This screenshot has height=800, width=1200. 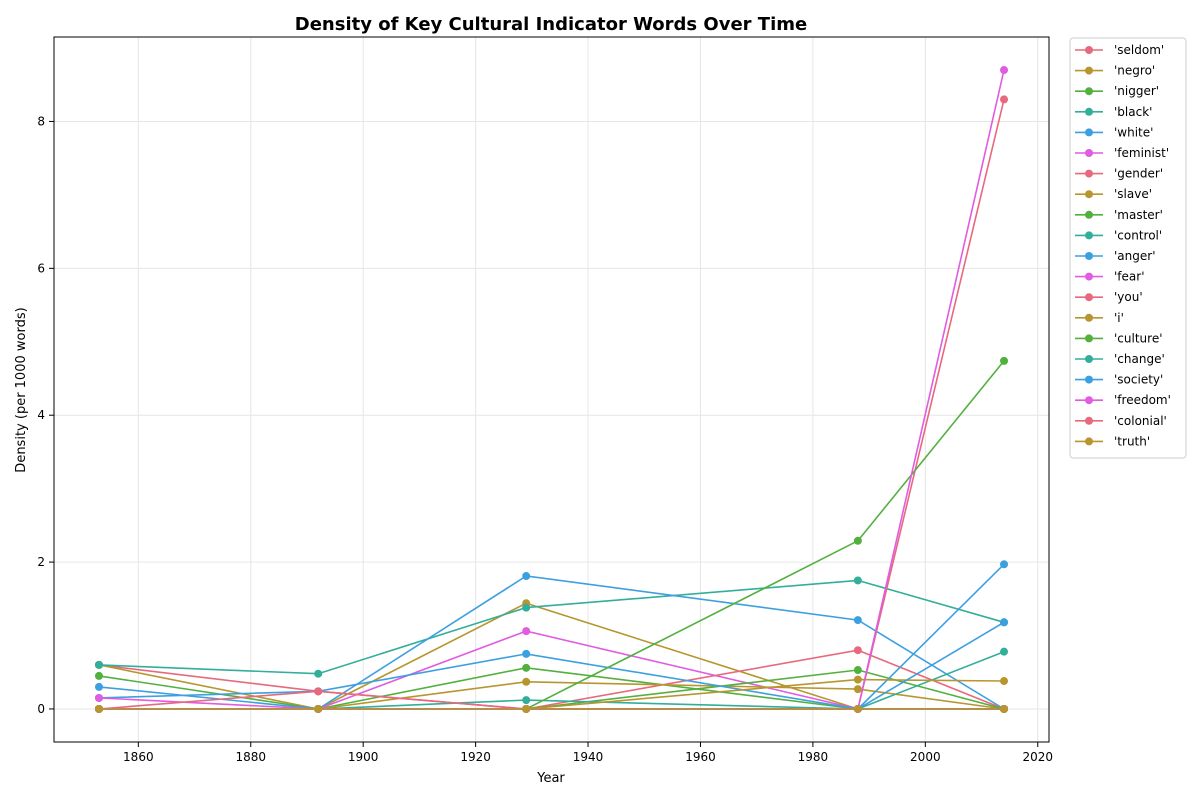 What do you see at coordinates (813, 757) in the screenshot?
I see `x-tick-label: 1980` at bounding box center [813, 757].